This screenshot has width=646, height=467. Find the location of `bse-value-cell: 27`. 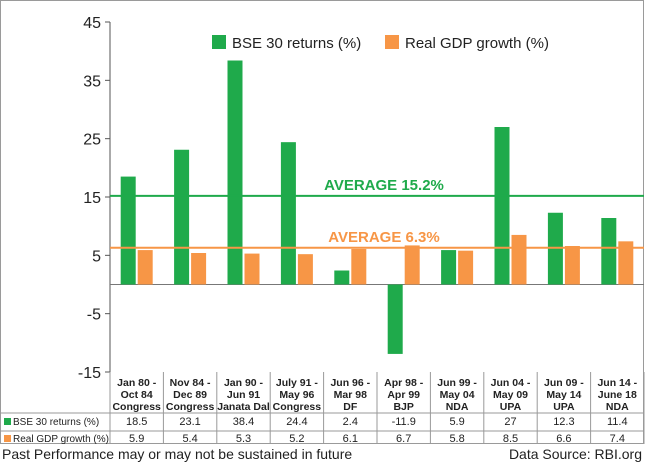

bse-value-cell: 27 is located at coordinates (510, 422).